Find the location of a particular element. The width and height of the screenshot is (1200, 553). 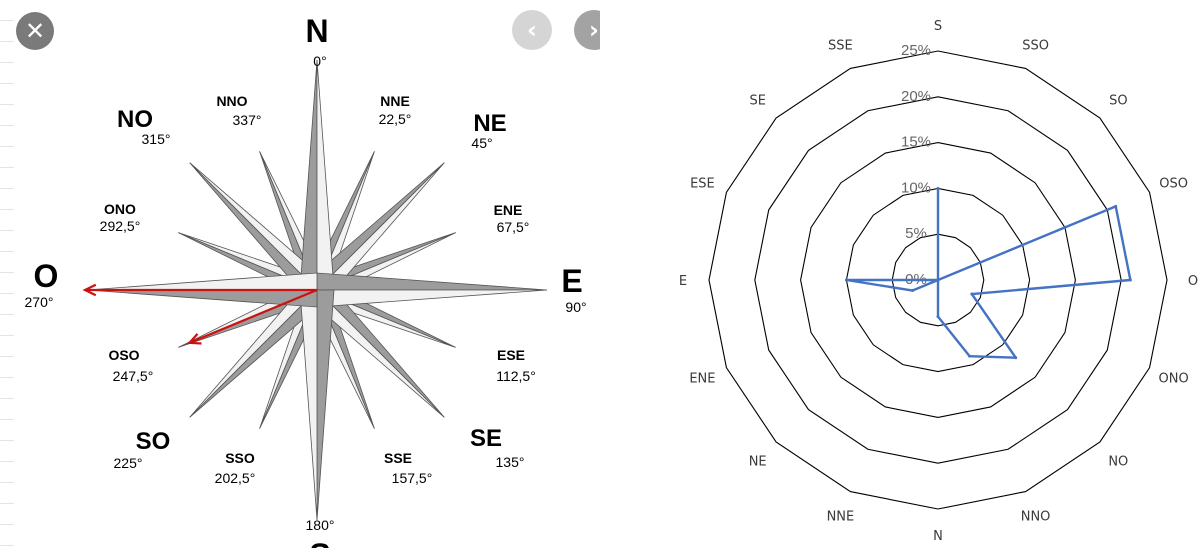

radar-category-label: SE is located at coordinates (757, 101).